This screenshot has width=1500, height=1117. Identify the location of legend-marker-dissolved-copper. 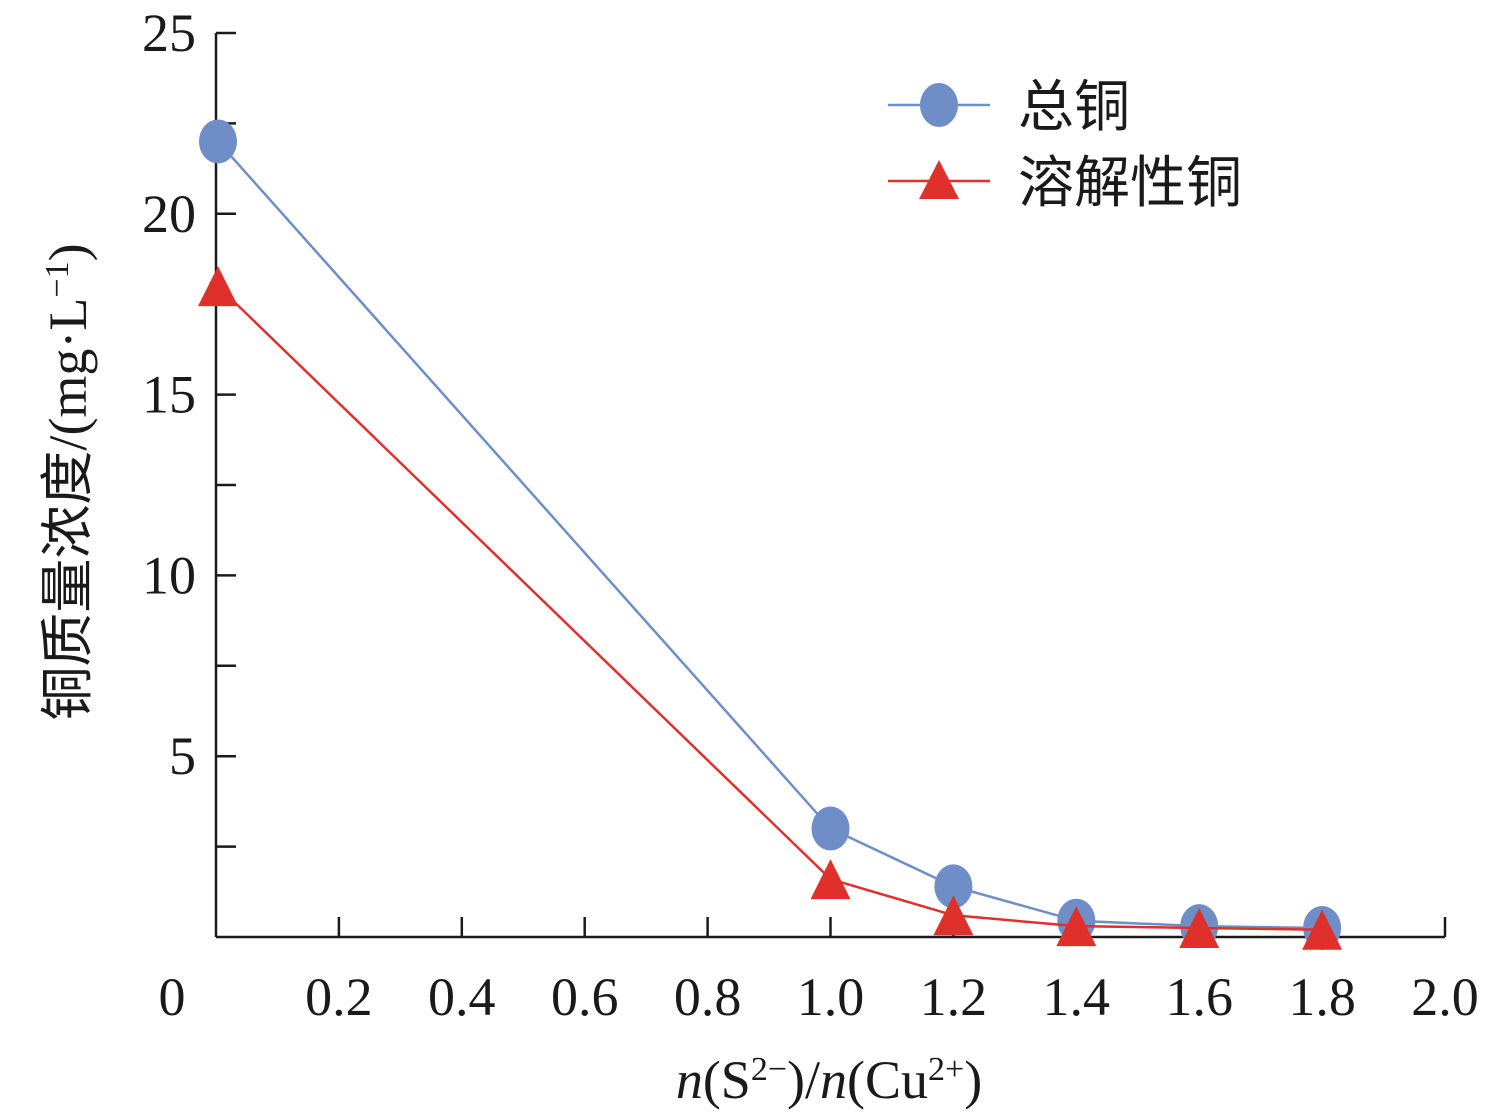
(939, 179).